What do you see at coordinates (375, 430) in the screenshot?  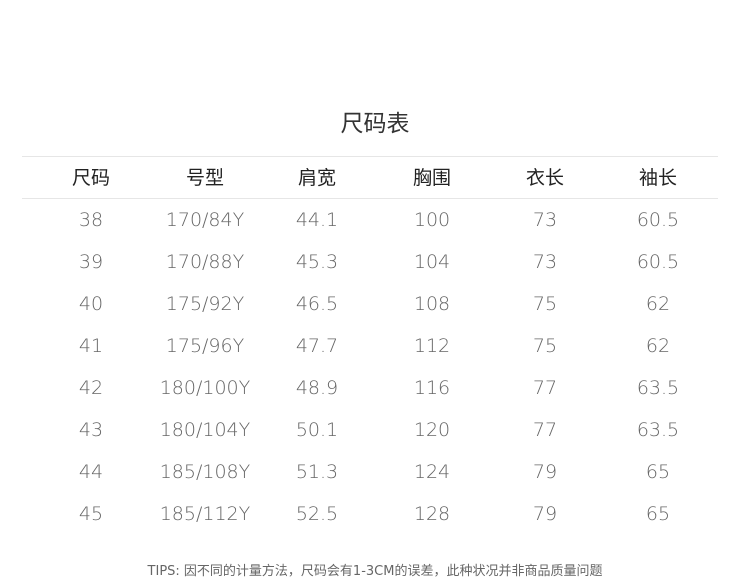 I see `table-row: 43 180/104Y 50.1 120 77 63.5` at bounding box center [375, 430].